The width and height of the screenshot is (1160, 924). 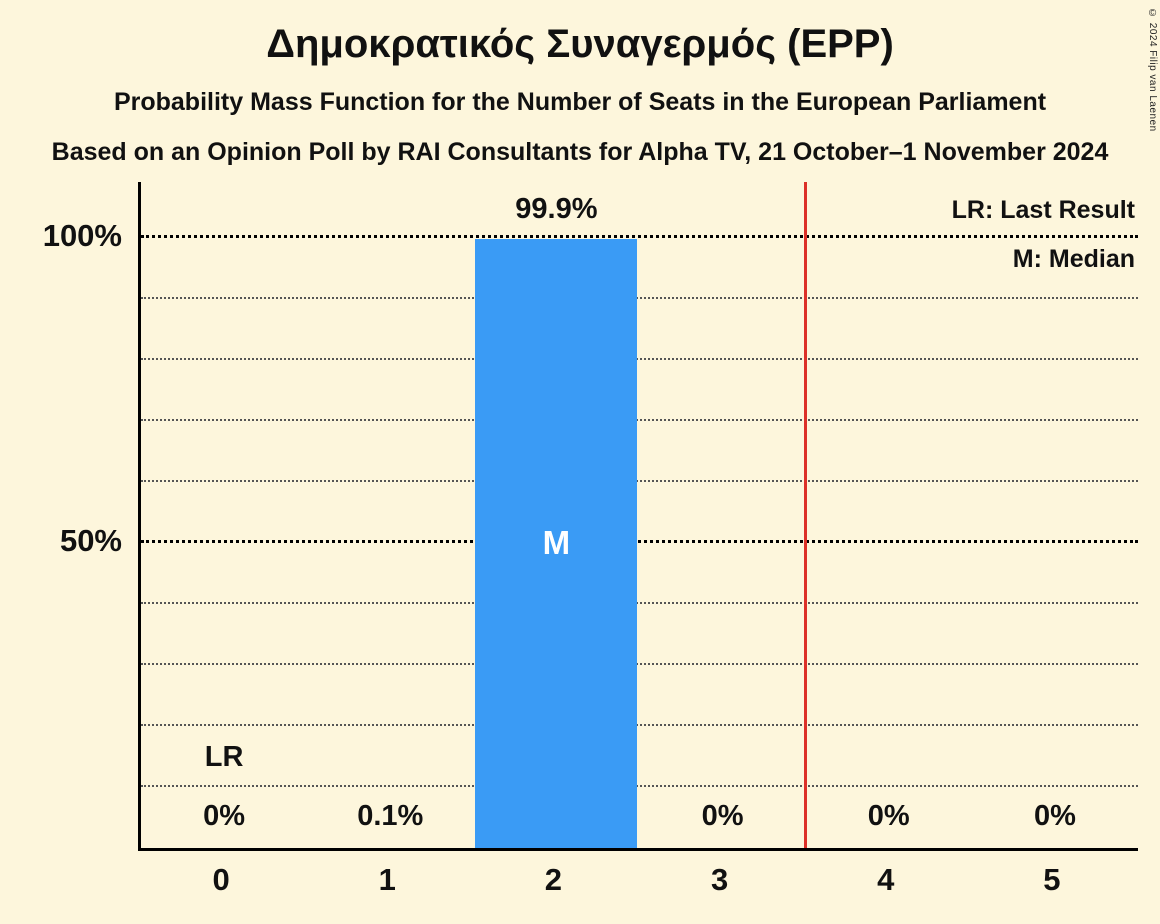 I want to click on legend-last-result: LR: Last Result, so click(x=1043, y=210).